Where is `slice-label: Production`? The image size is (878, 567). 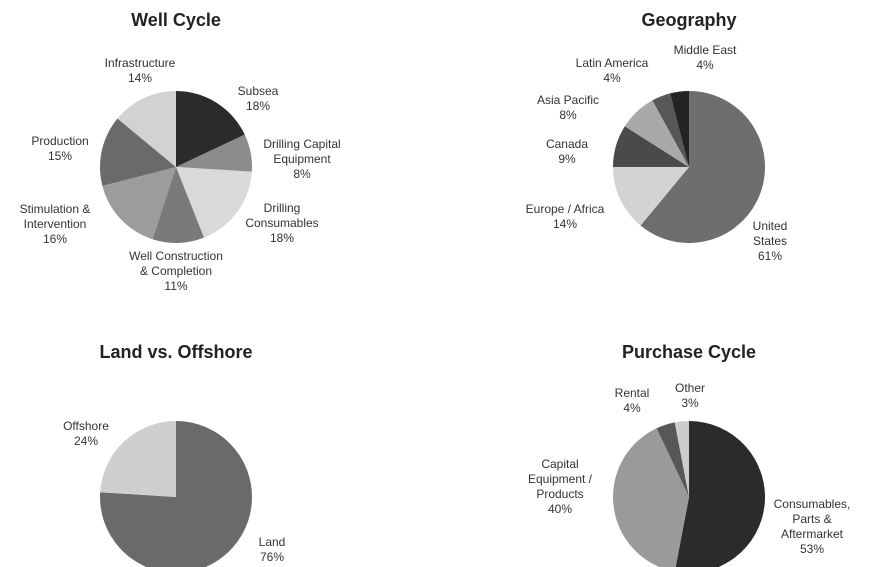
slice-label: Production is located at coordinates (59, 141).